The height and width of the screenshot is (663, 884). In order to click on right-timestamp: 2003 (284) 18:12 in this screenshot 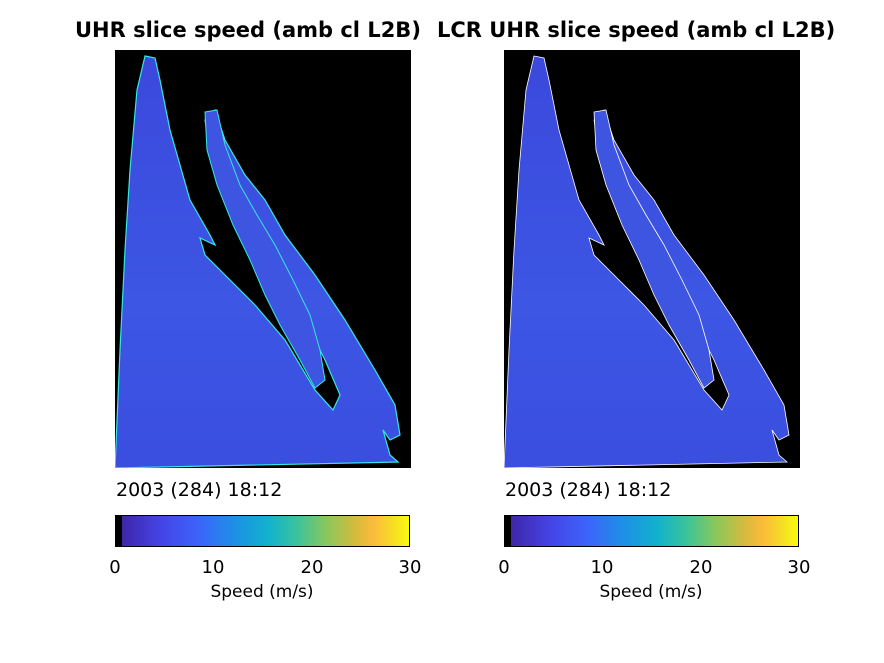, I will do `click(588, 490)`.